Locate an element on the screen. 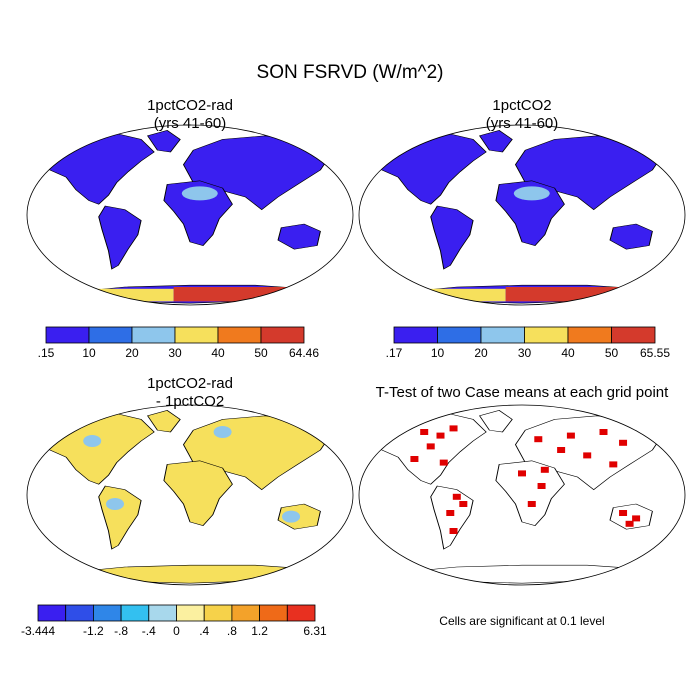 This screenshot has width=700, height=700. panel-4-map is located at coordinates (522, 495).